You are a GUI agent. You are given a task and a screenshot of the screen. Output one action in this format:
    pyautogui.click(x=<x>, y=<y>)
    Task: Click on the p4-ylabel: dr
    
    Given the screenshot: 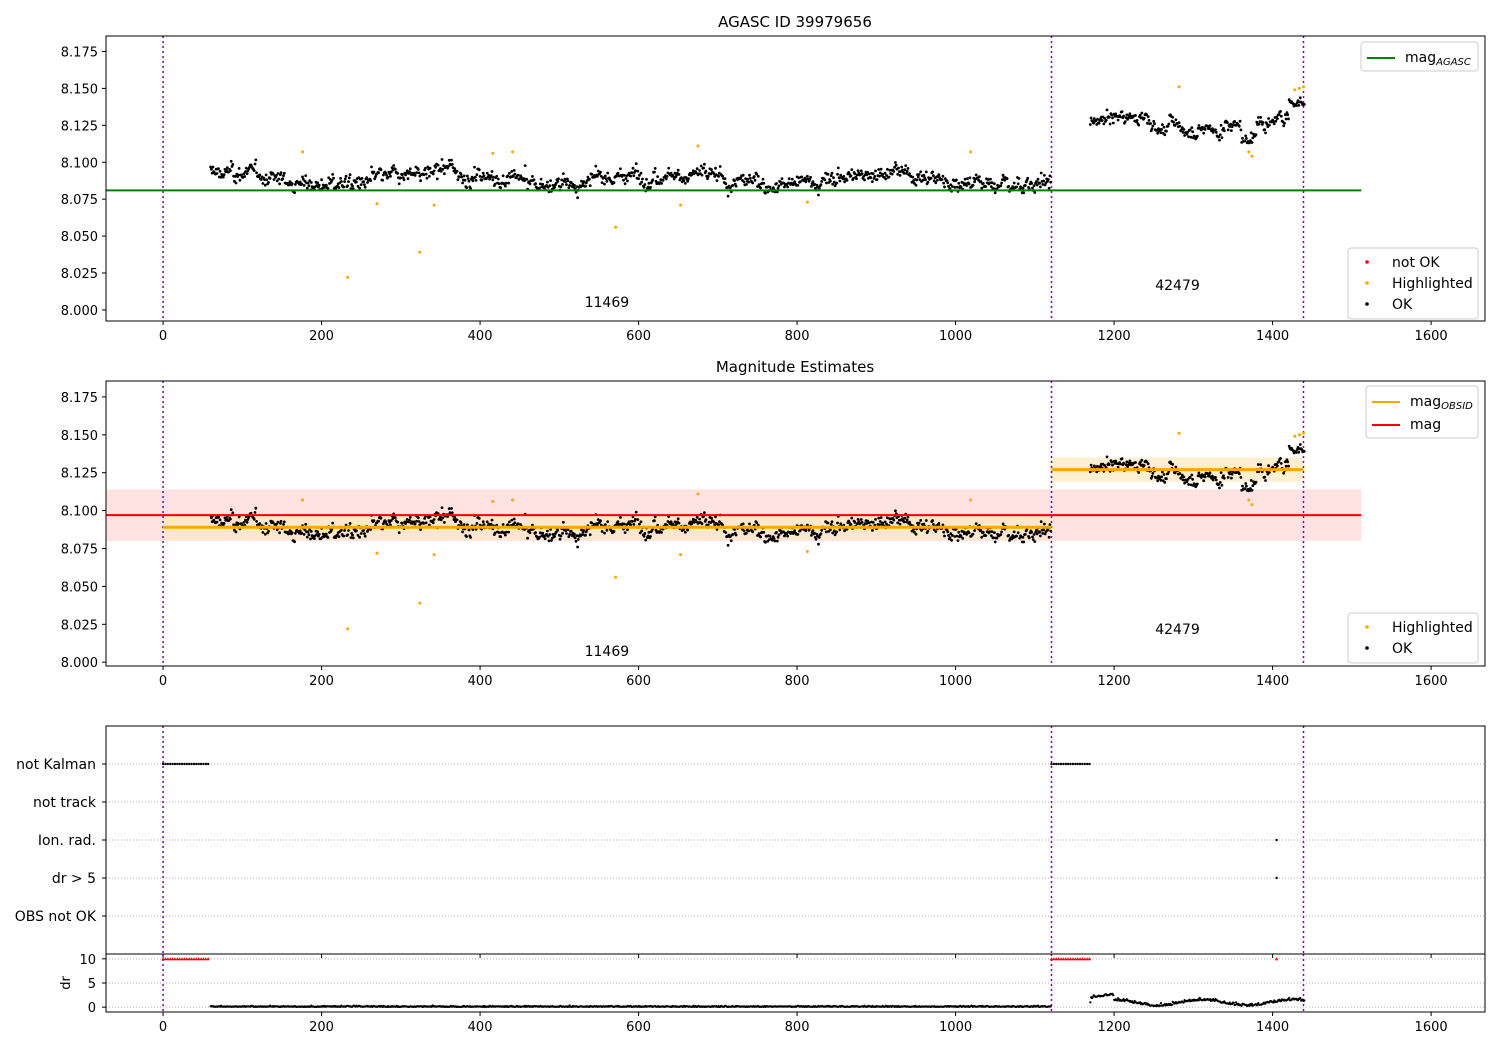 What is the action you would take?
    pyautogui.click(x=66, y=983)
    